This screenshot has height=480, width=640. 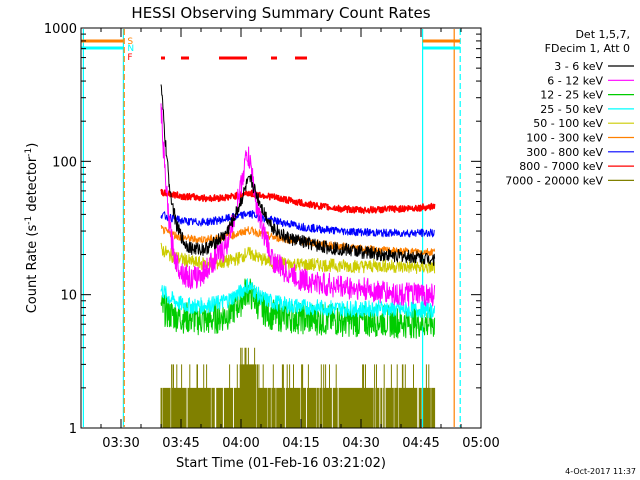 What do you see at coordinates (120, 443) in the screenshot?
I see `x-tick-label: 03:30` at bounding box center [120, 443].